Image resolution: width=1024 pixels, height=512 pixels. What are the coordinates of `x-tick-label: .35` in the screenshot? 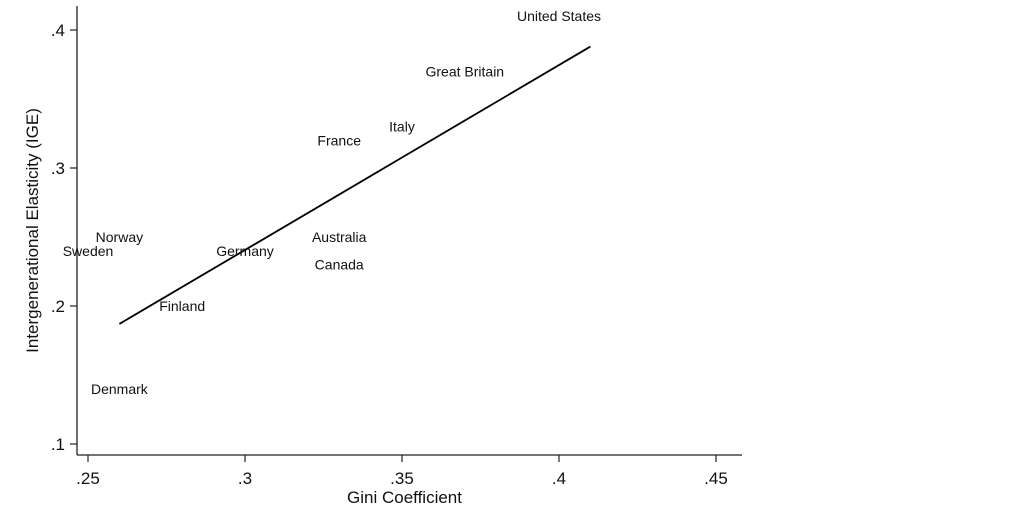 It's located at (402, 478).